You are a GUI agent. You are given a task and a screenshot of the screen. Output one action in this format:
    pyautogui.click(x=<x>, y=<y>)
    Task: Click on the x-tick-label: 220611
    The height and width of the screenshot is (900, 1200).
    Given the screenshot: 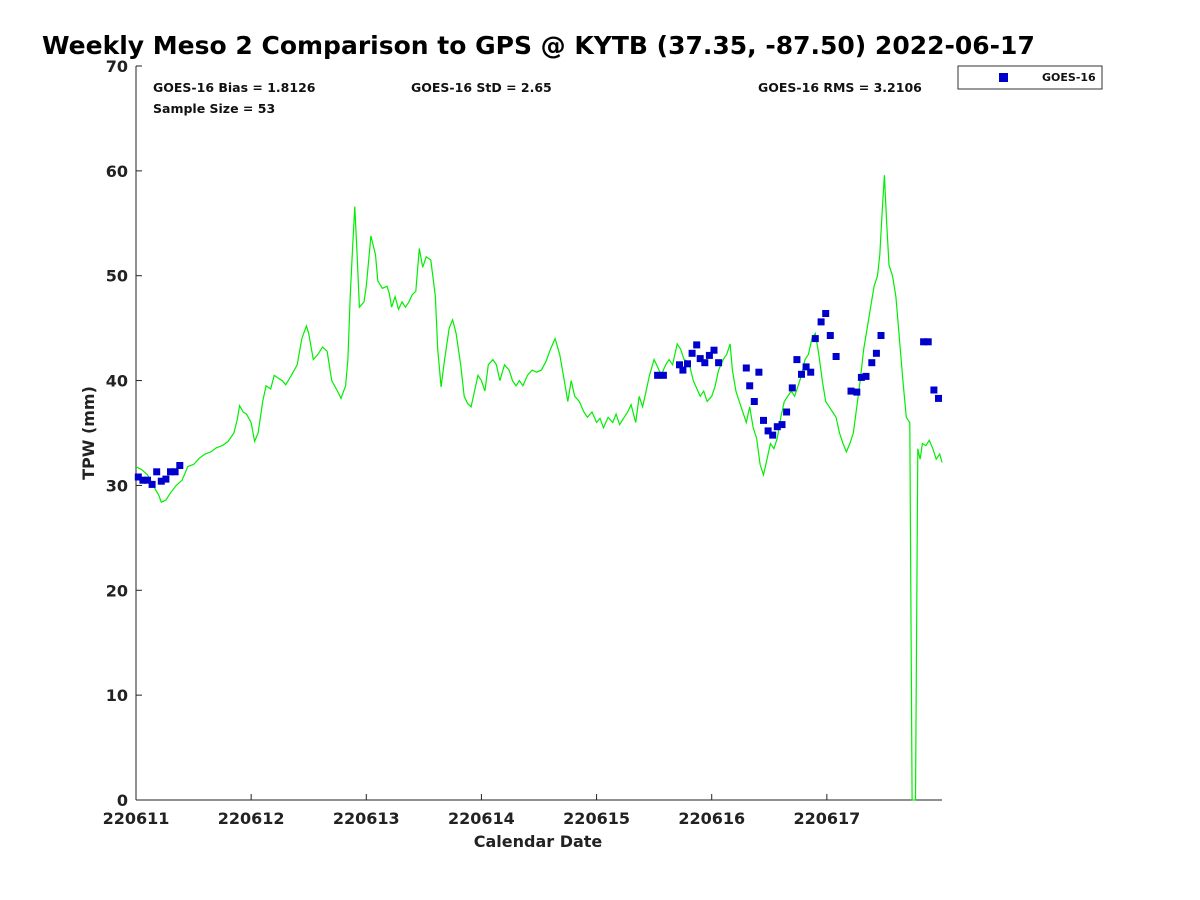 What is the action you would take?
    pyautogui.click(x=136, y=818)
    